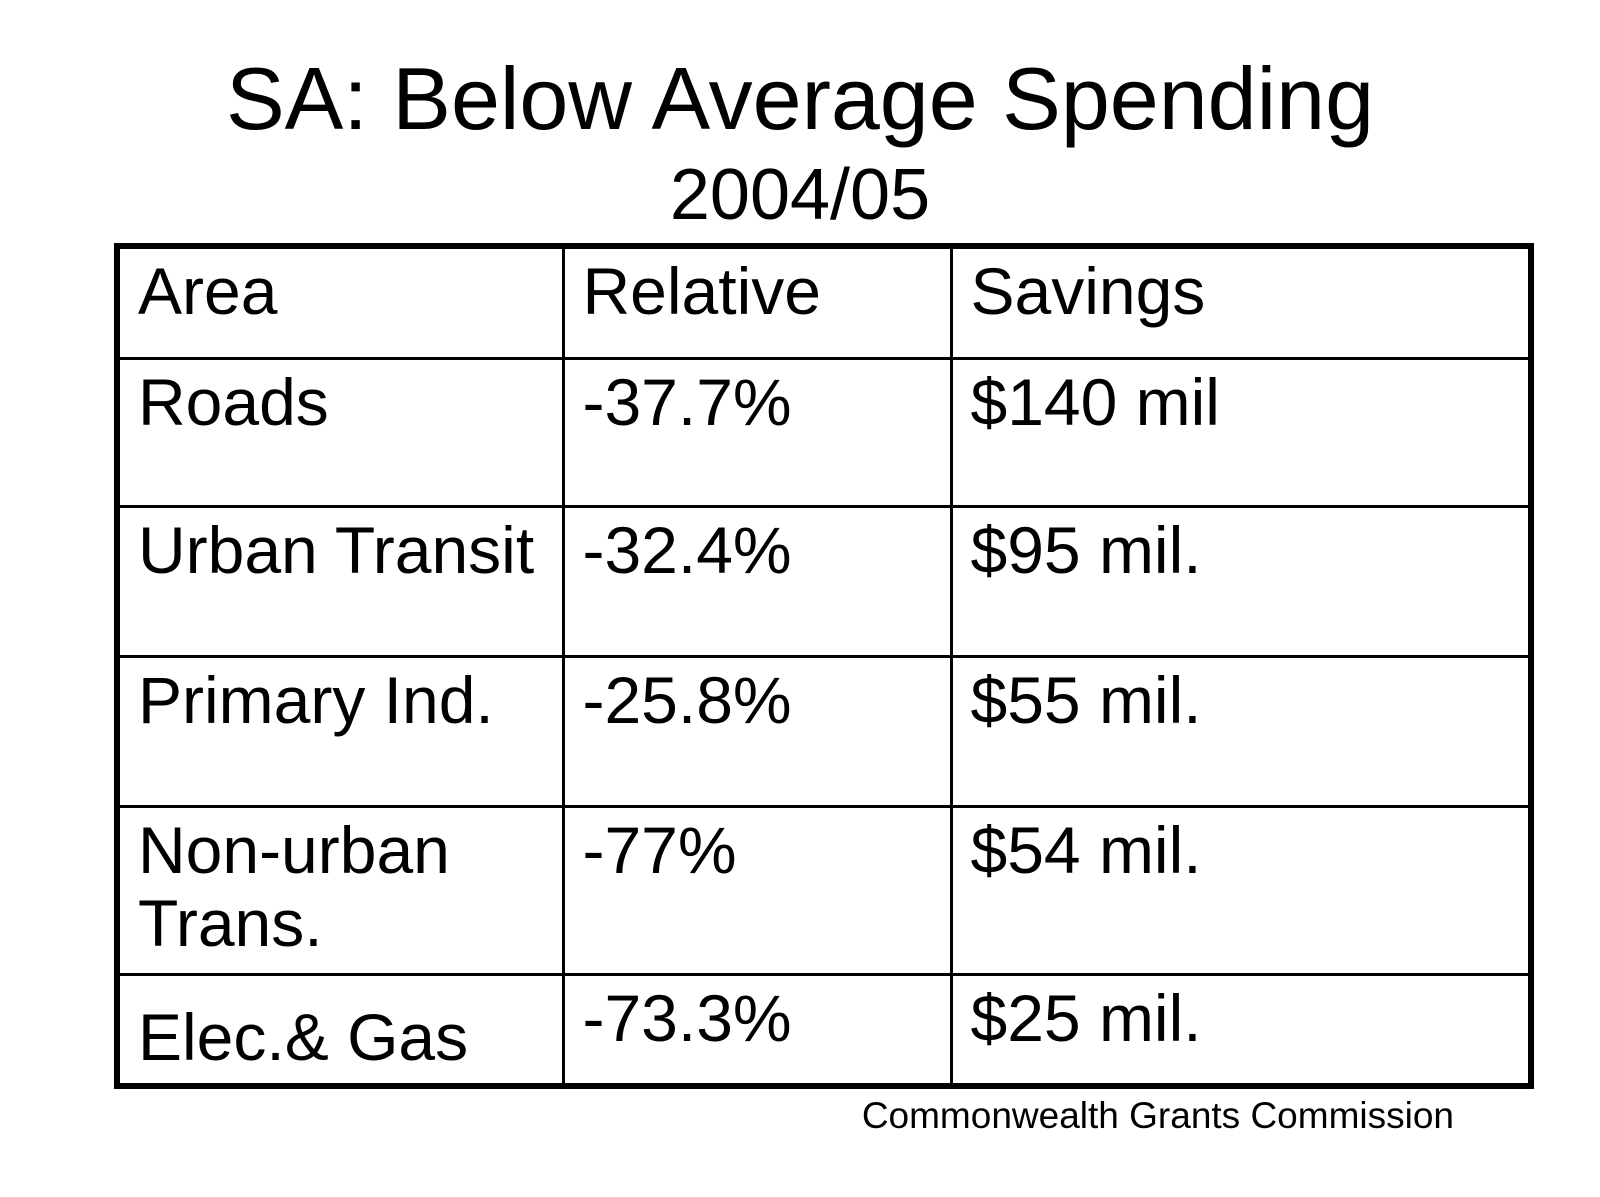 This screenshot has height=1197, width=1600. Describe the element at coordinates (340, 731) in the screenshot. I see `cell-area: Primary Ind.` at that location.